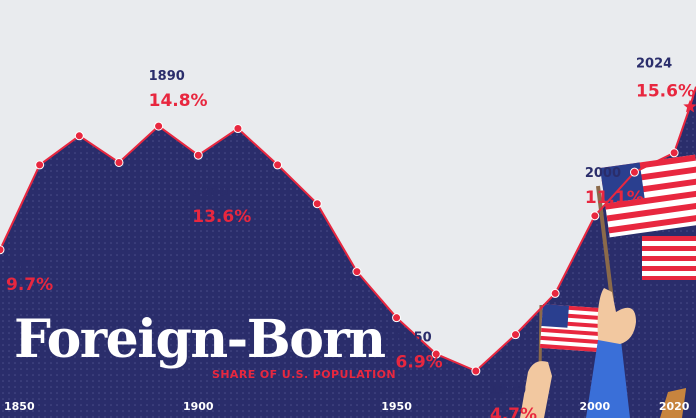 This screenshot has width=696, height=418. I want to click on annotation-year: 1900, so click(210, 192).